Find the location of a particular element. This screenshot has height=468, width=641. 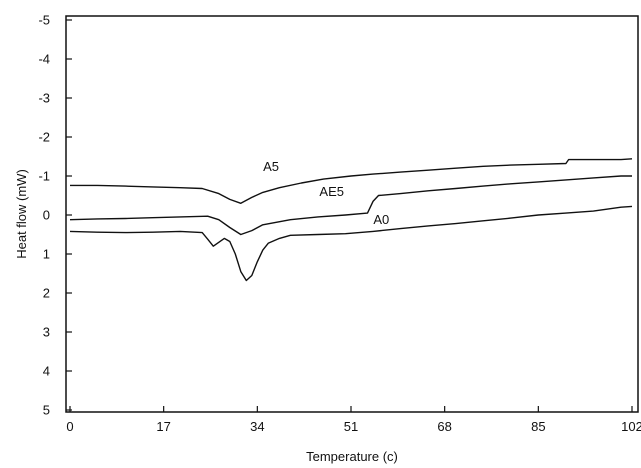

y-tick-label: -1 is located at coordinates (44, 176).